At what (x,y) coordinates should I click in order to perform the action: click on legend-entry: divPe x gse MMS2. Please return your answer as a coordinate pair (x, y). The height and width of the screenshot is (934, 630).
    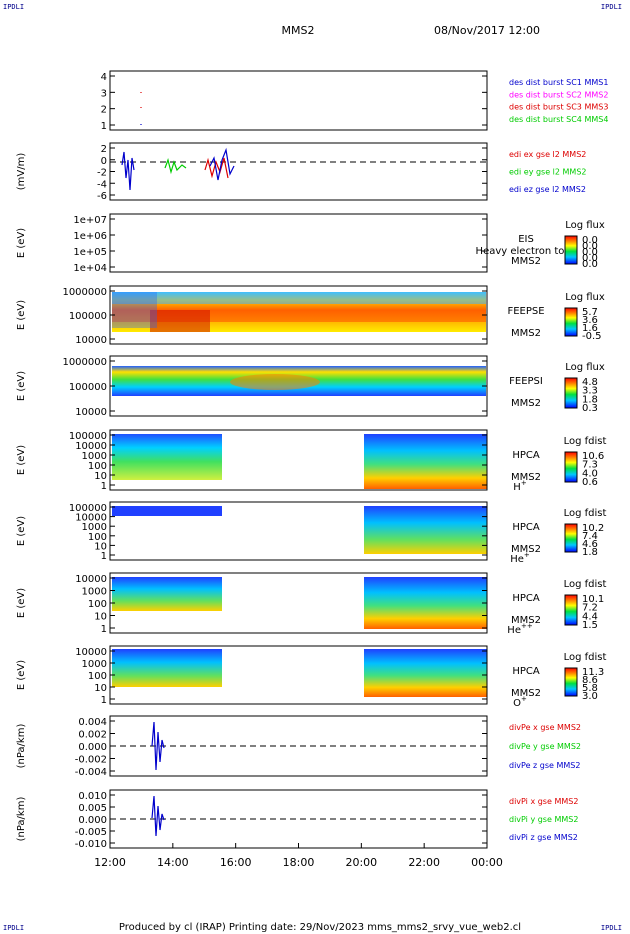
    Looking at the image, I should click on (545, 727).